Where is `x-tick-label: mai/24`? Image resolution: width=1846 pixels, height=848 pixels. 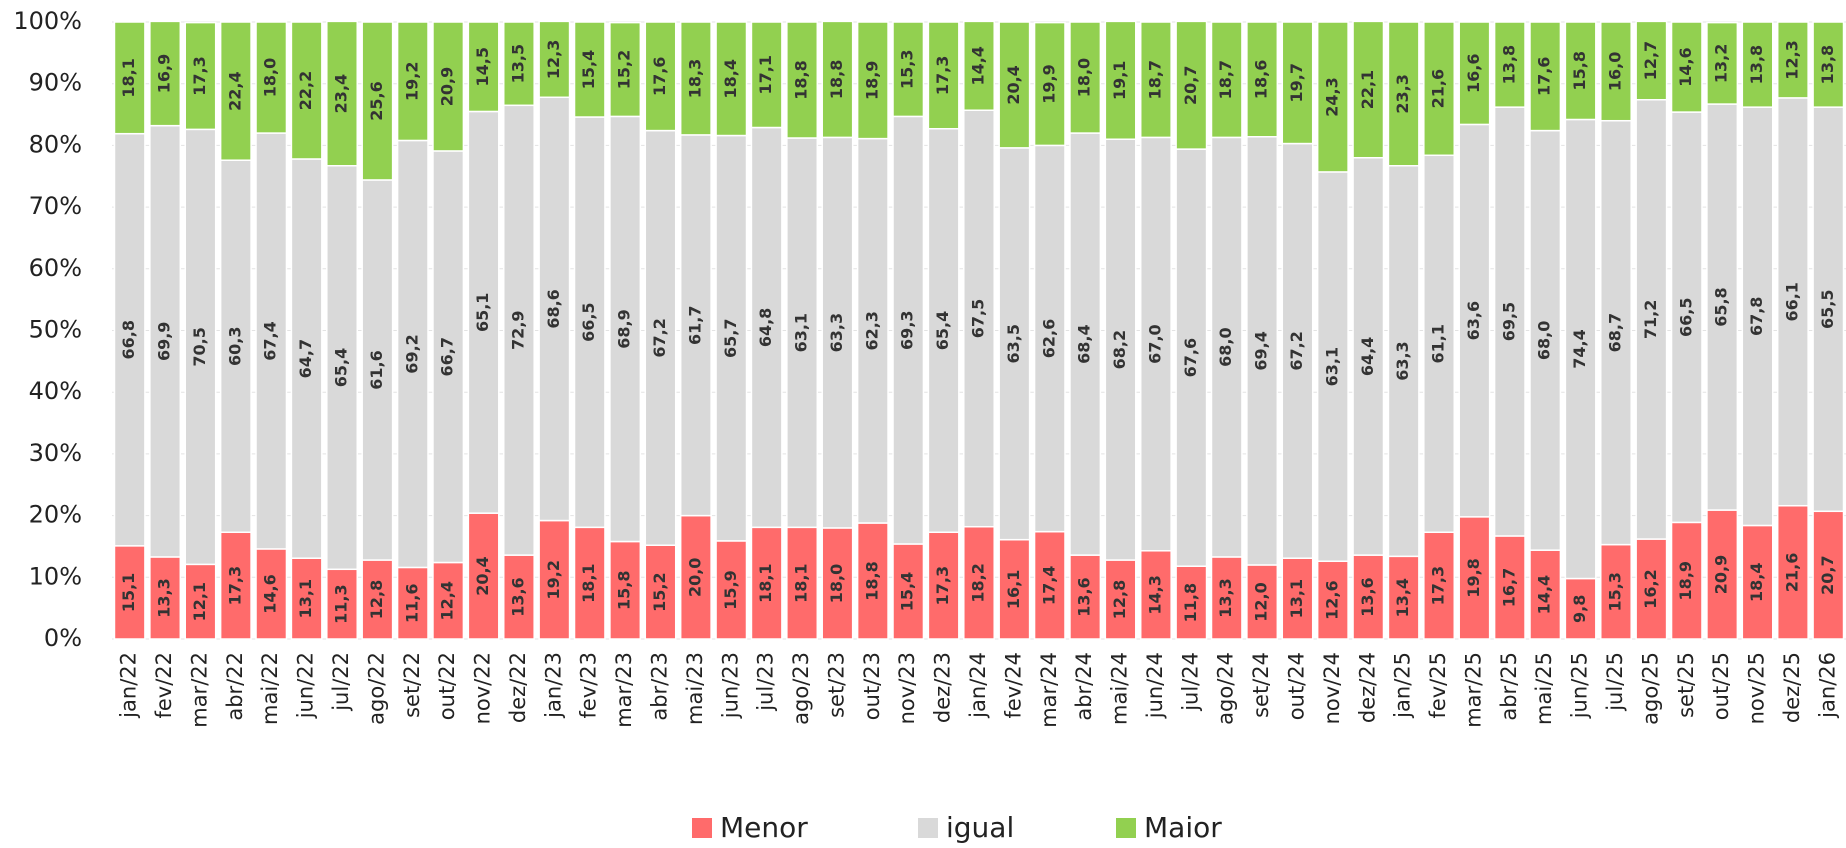 x-tick-label: mai/24 is located at coordinates (1120, 688).